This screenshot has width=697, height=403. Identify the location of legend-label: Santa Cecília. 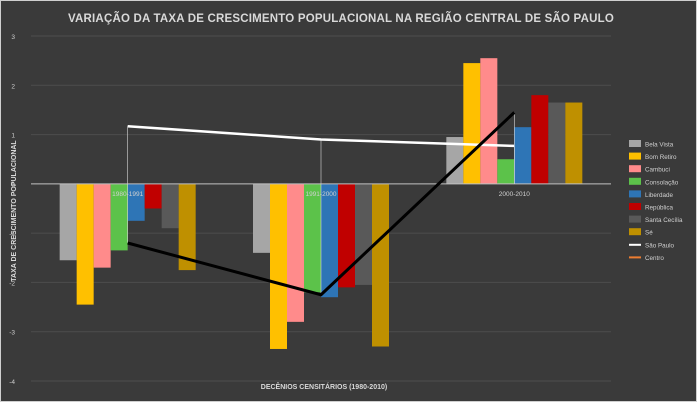
(664, 220).